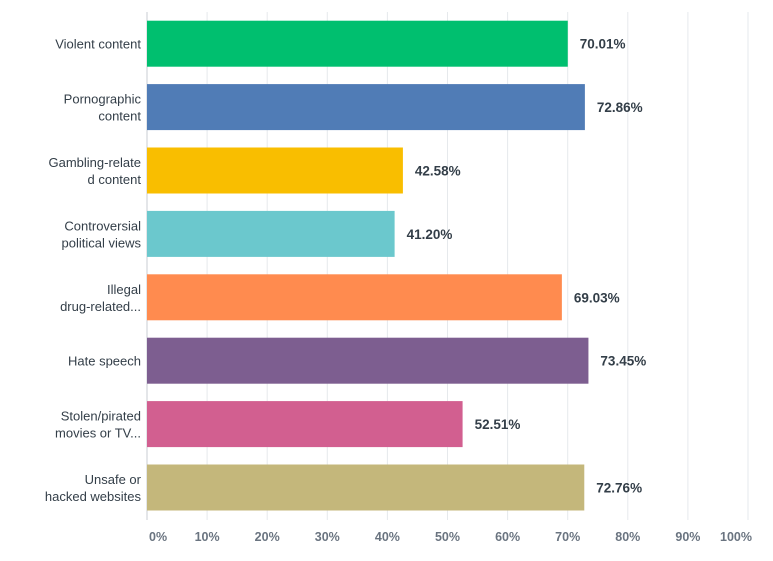  I want to click on data-label: 70.01%, so click(603, 44).